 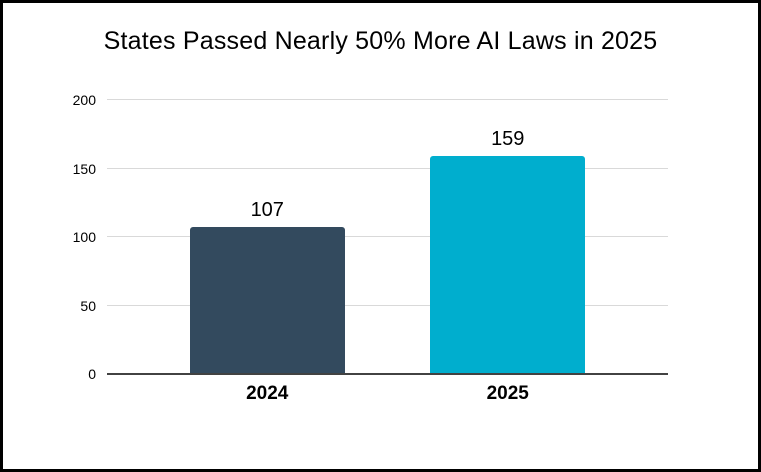 I want to click on x-axis-label-2025: 2025, so click(x=507, y=393).